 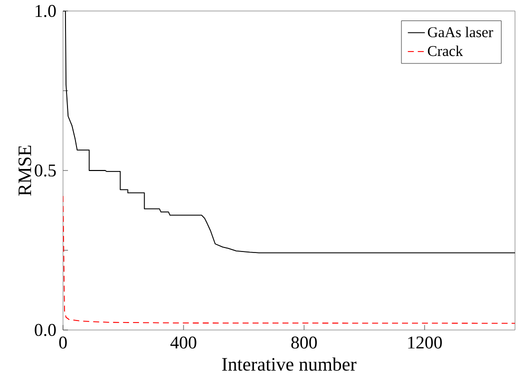 I want to click on x-axis-title: Interative number, so click(x=289, y=364).